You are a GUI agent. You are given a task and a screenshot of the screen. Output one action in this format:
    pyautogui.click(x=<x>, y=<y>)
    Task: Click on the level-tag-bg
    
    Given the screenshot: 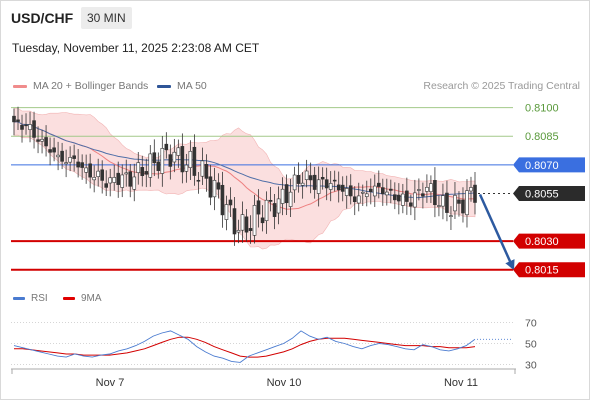 What is the action you would take?
    pyautogui.click(x=549, y=270)
    